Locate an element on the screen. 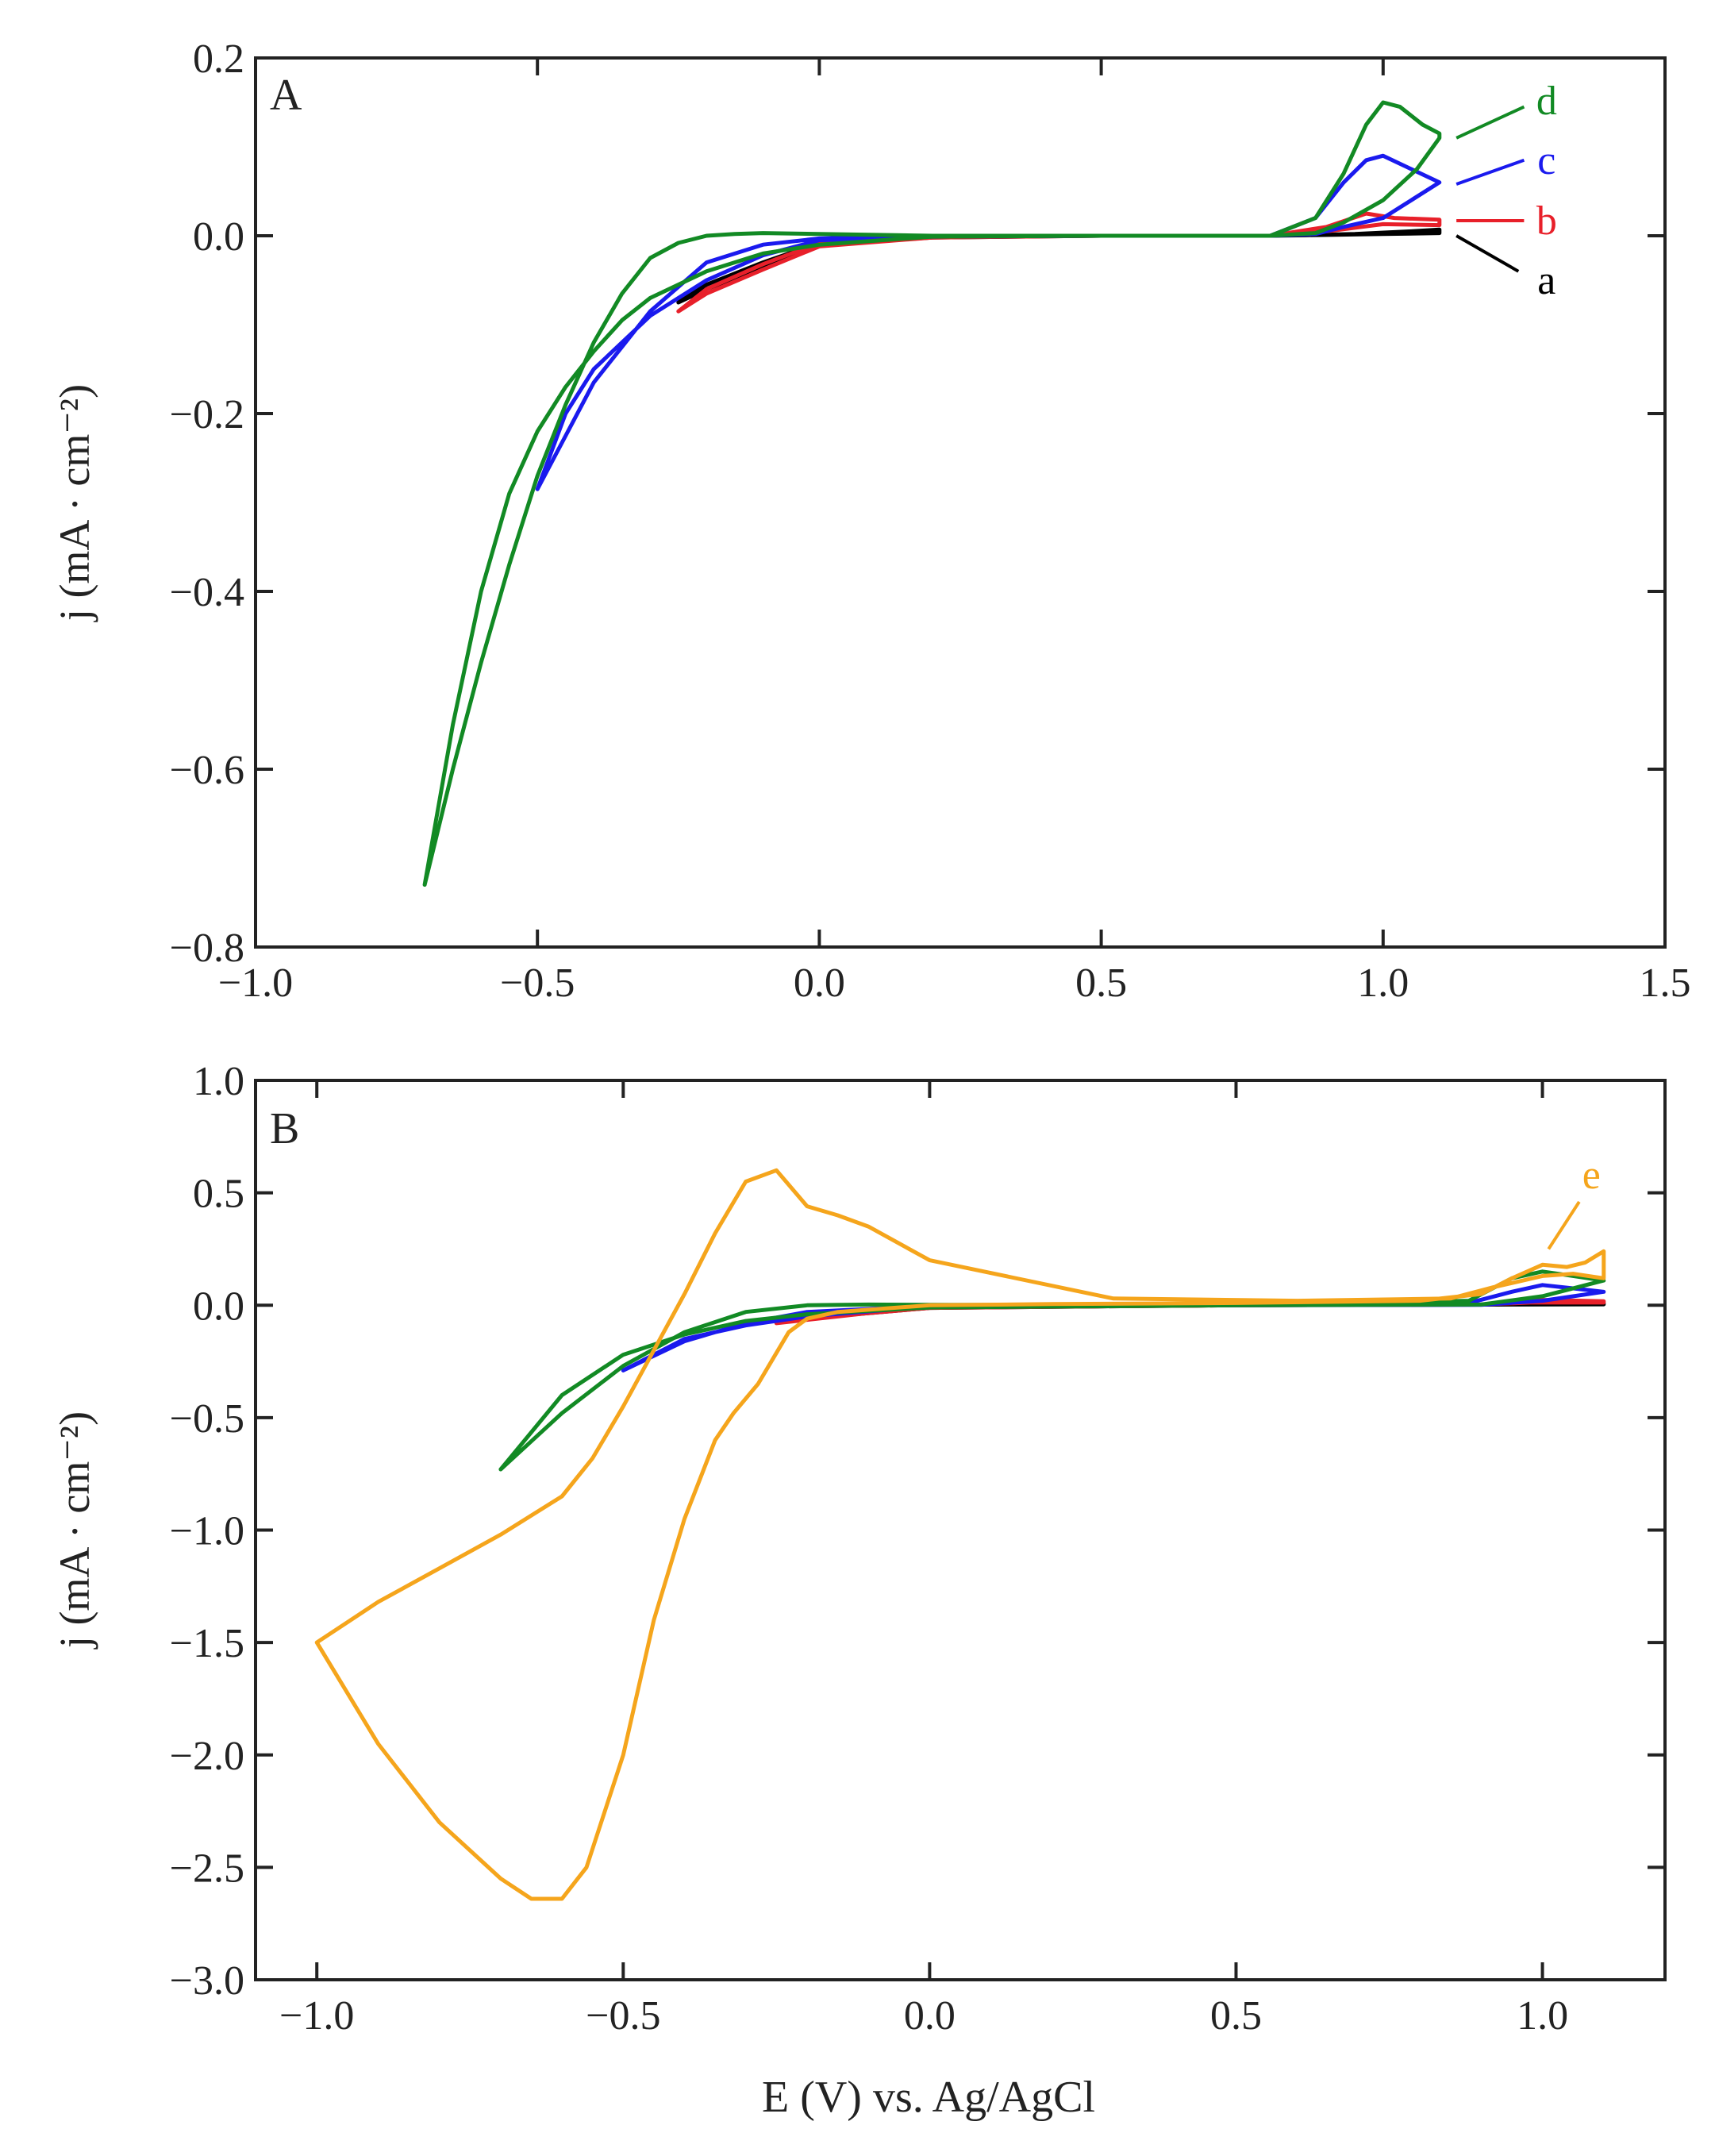  panel-b-curve-labels: e is located at coordinates (1574, 1201).